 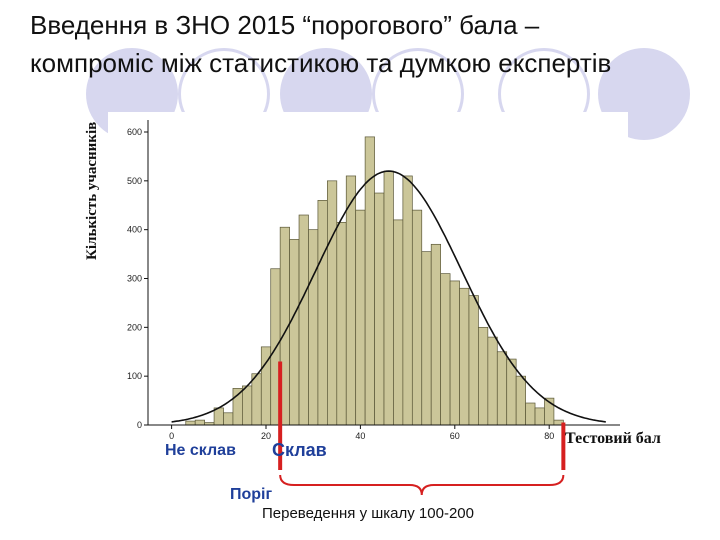 I want to click on y-tick-label: 600, so click(x=134, y=132).